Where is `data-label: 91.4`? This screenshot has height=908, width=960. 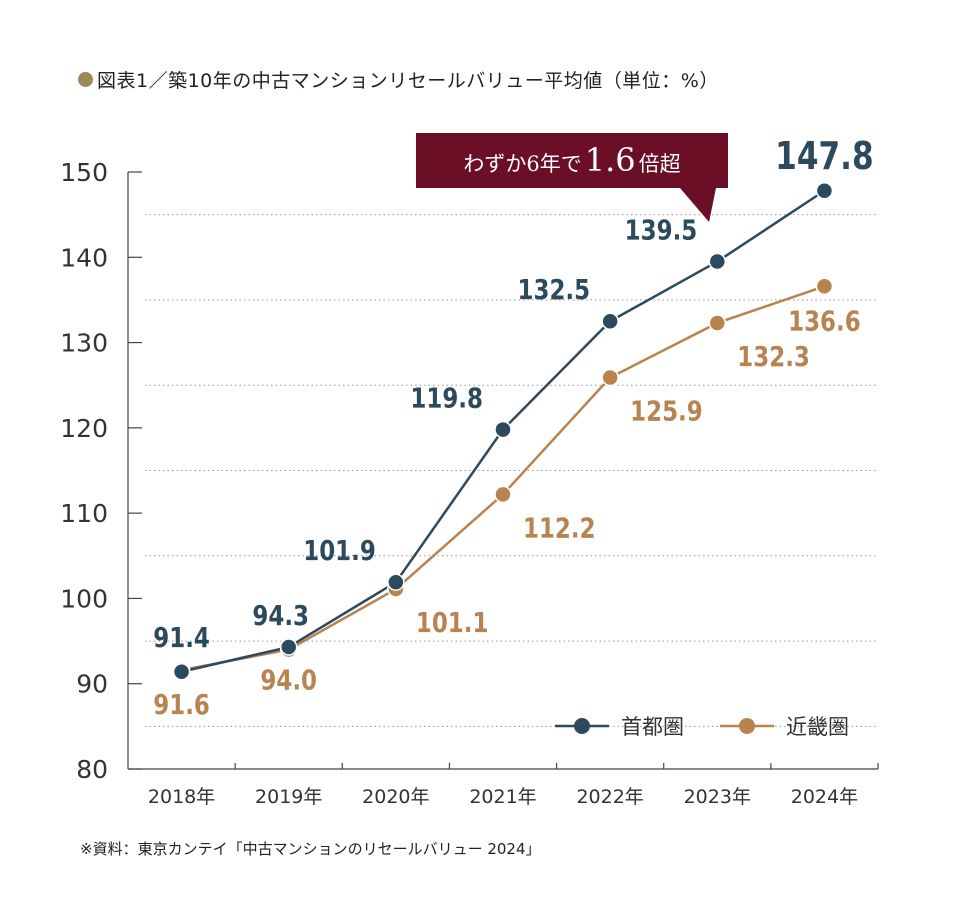 data-label: 91.4 is located at coordinates (181, 638).